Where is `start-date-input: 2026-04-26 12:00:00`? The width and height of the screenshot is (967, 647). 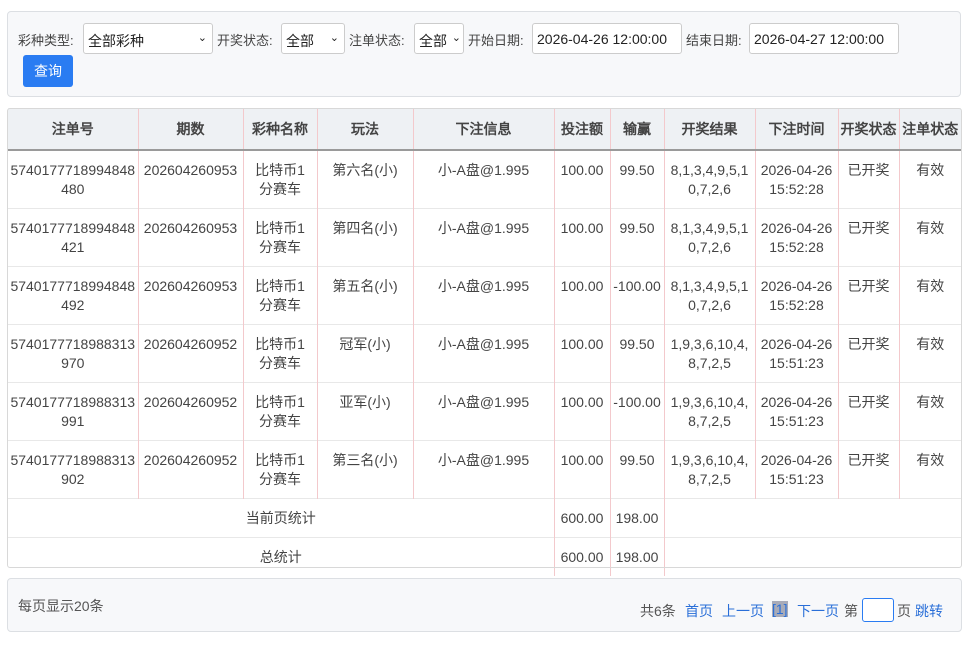
start-date-input: 2026-04-26 12:00:00 is located at coordinates (607, 38).